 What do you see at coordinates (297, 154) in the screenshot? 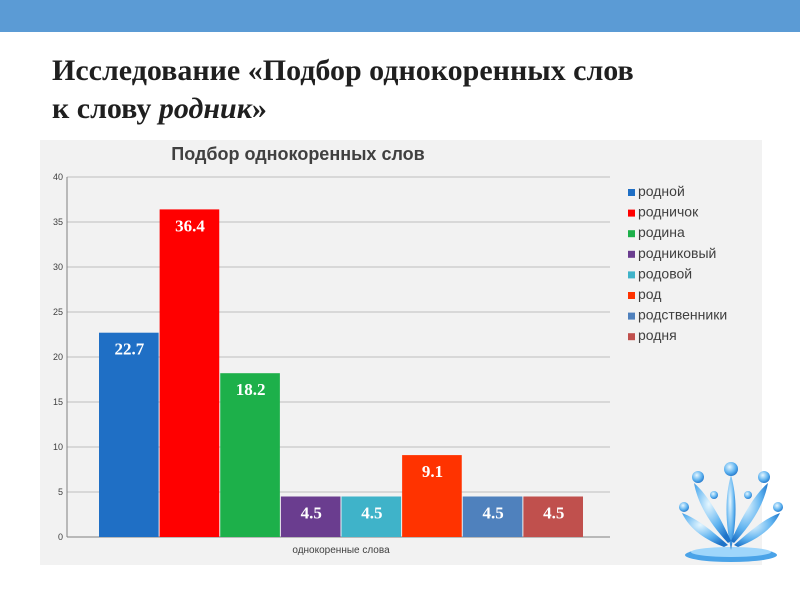
I see `chart-title: Подбор однокоренных слов` at bounding box center [297, 154].